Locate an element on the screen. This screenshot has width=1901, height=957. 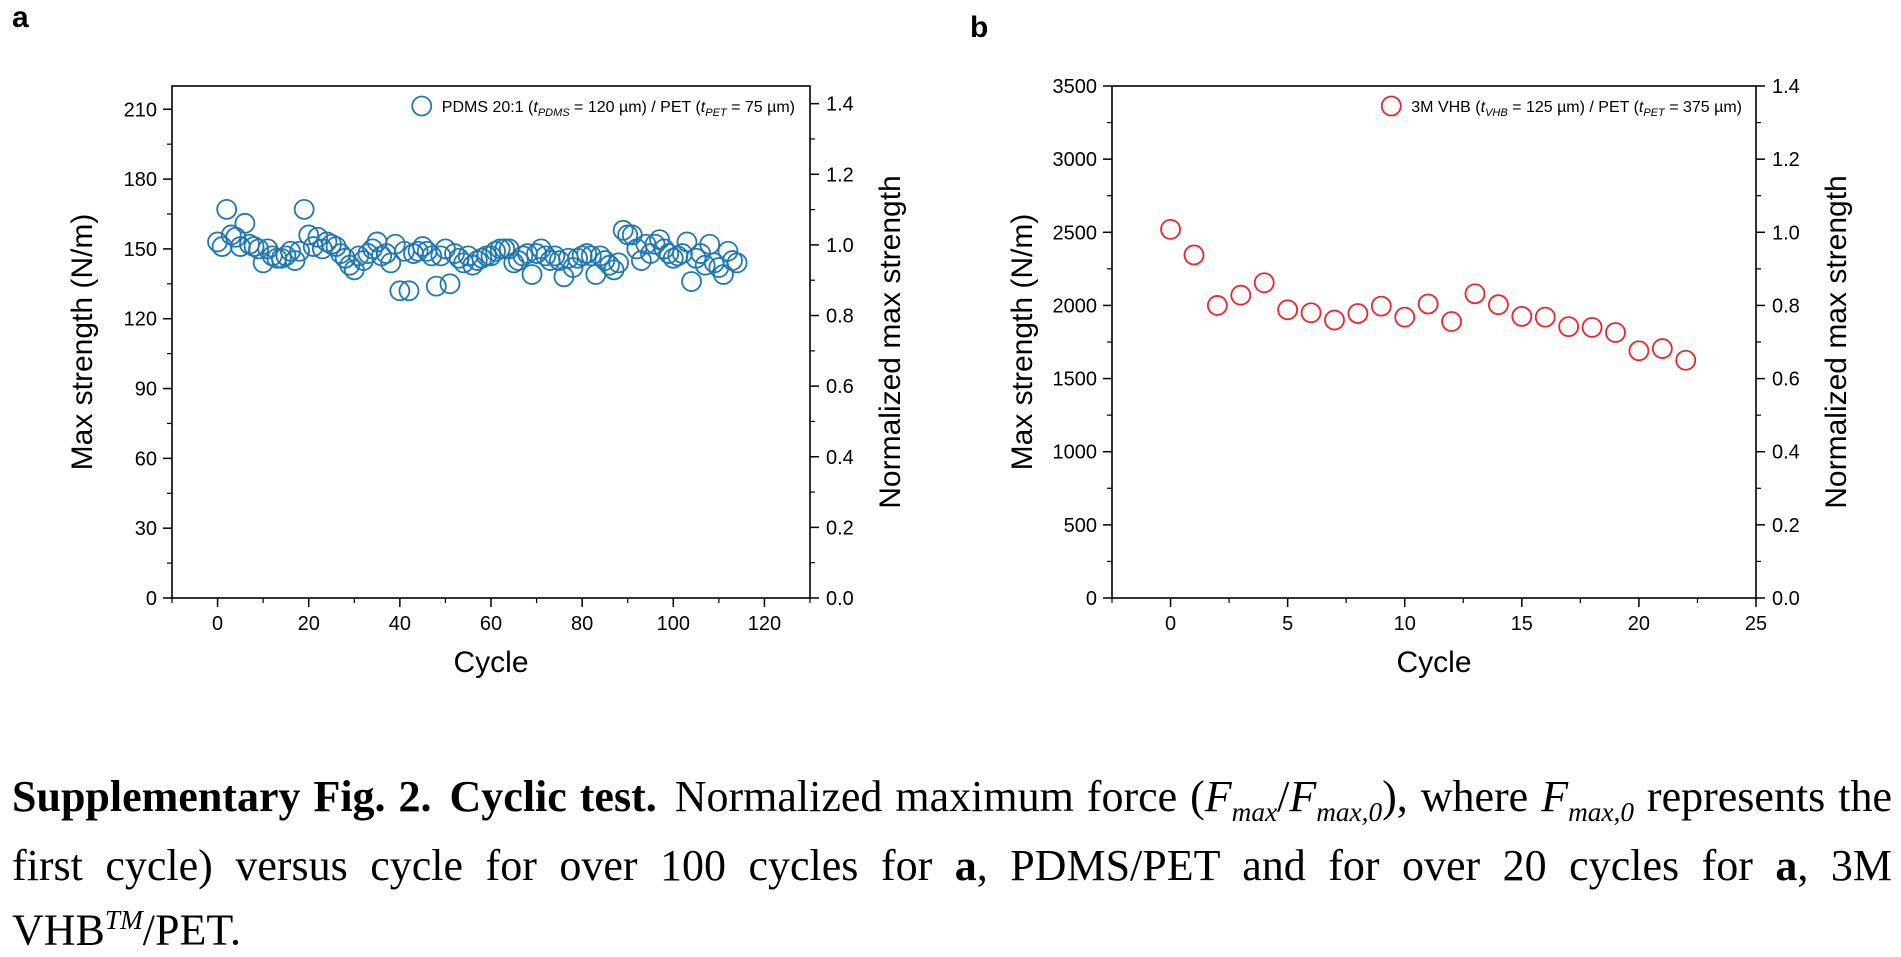
caption-text-2: ), where is located at coordinates (1462, 796).